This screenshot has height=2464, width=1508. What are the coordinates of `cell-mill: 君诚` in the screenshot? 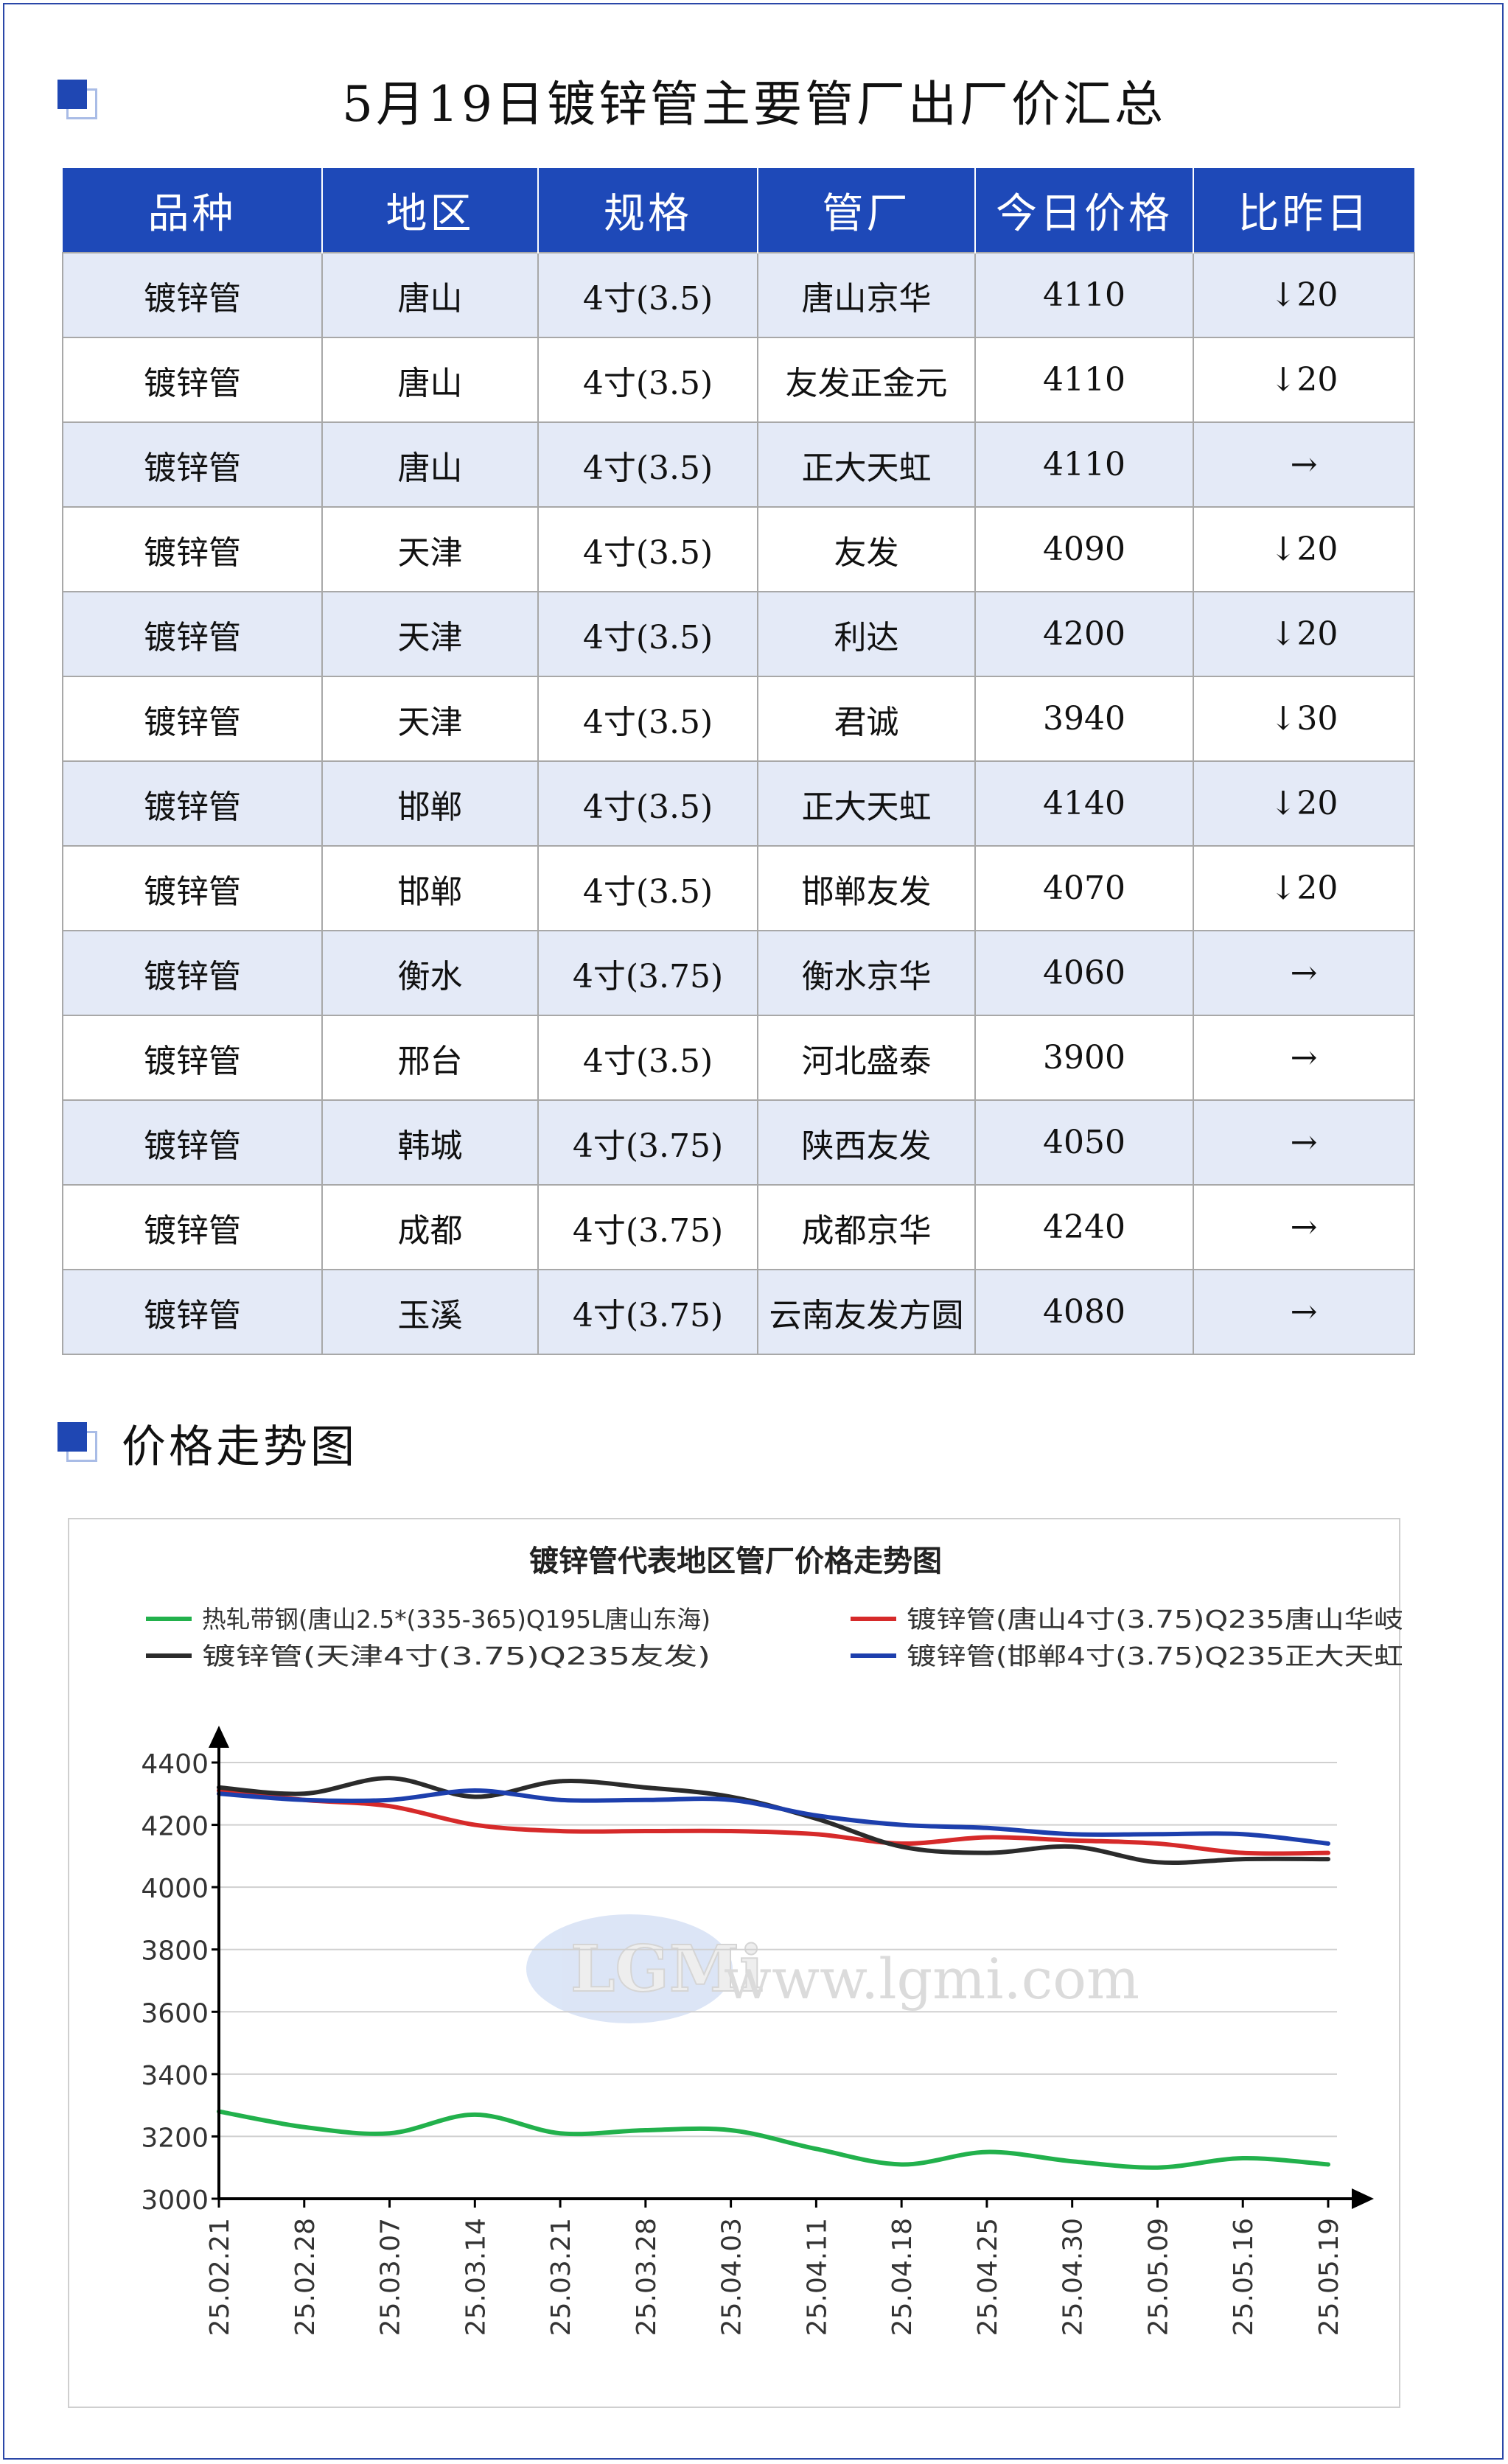 It's located at (866, 719).